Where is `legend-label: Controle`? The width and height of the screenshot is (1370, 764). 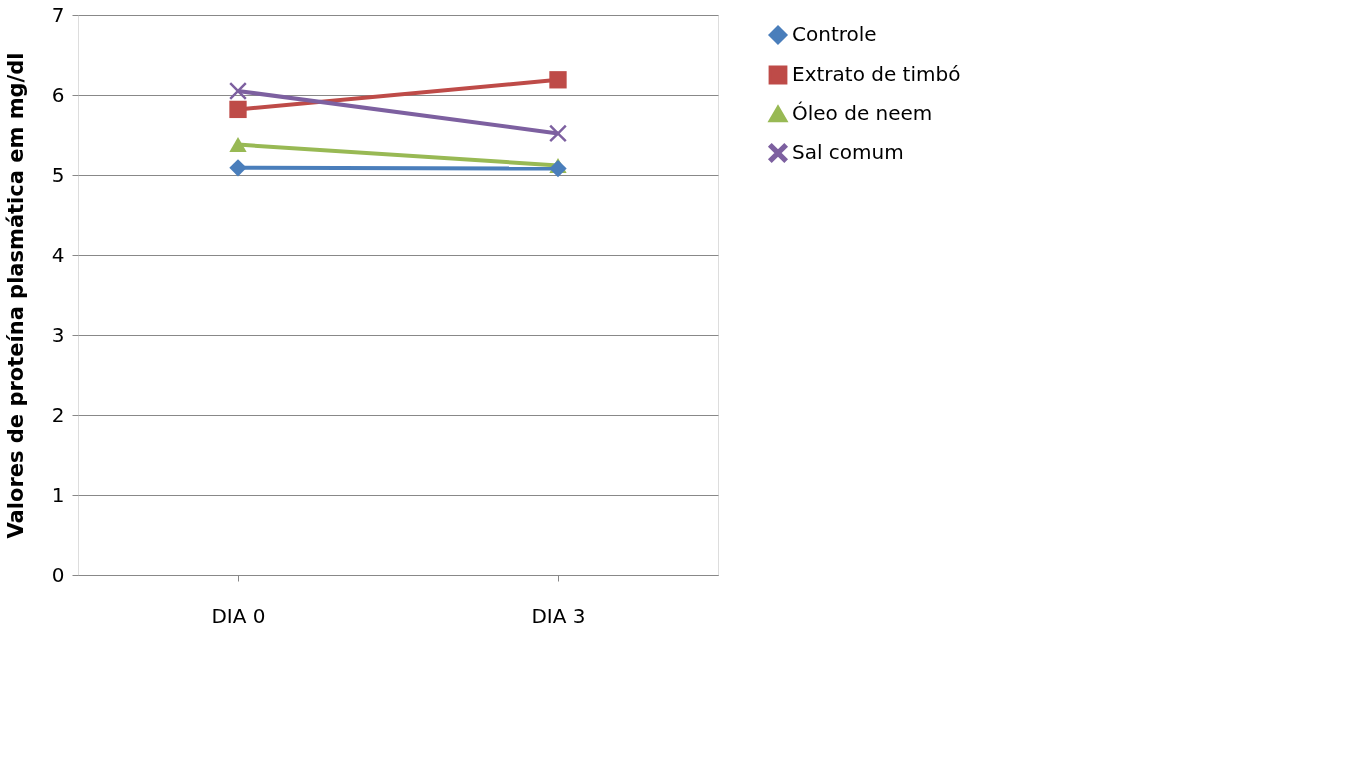 legend-label: Controle is located at coordinates (834, 34).